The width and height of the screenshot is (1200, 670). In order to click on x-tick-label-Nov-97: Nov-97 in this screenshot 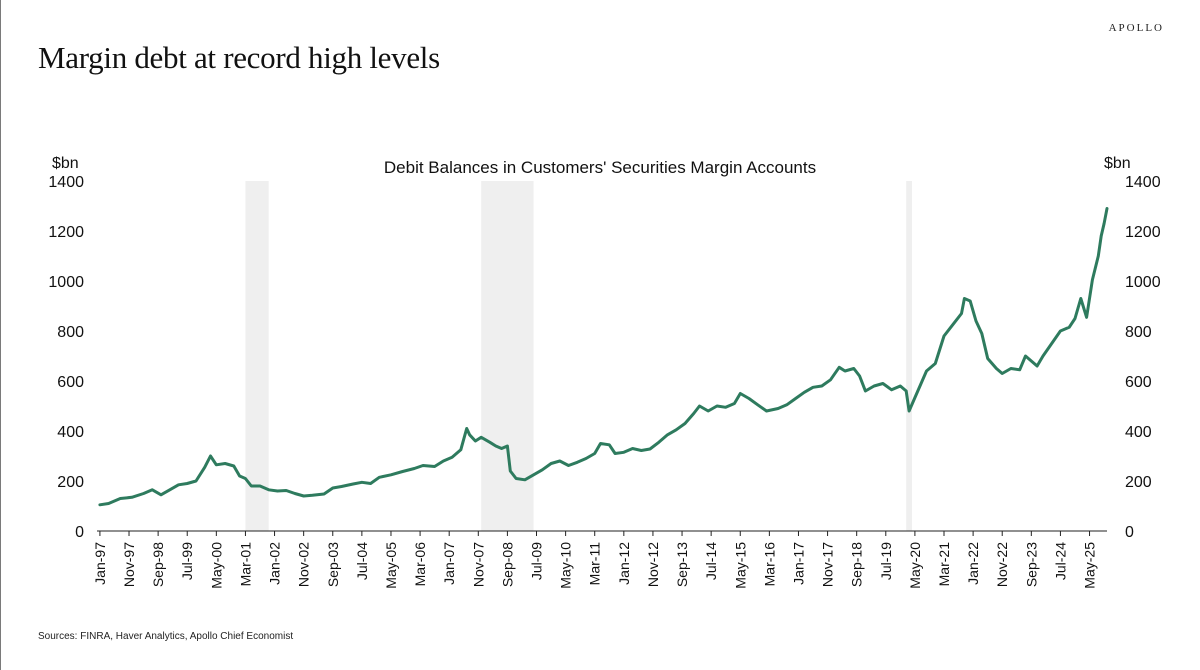, I will do `click(129, 564)`.